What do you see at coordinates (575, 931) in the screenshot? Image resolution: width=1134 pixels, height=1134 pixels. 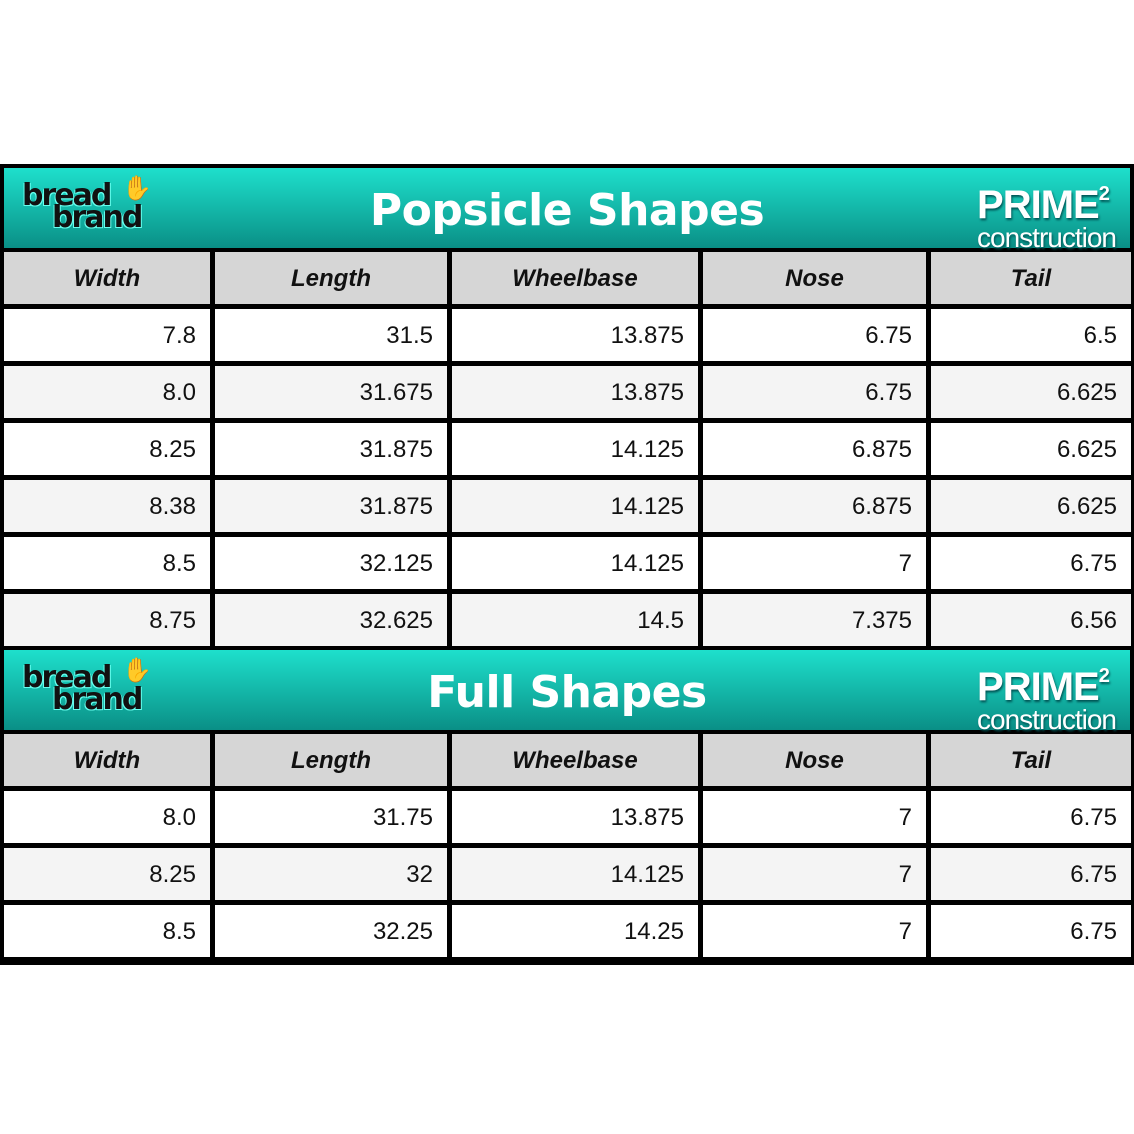 I see `table-cell: 14.25` at bounding box center [575, 931].